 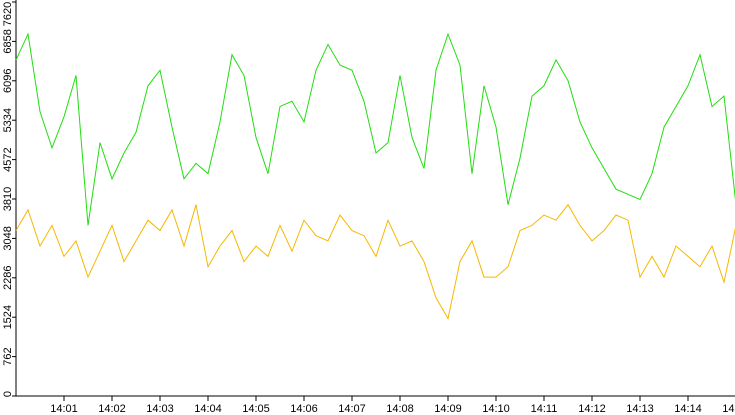 What do you see at coordinates (8, 81) in the screenshot?
I see `y-tick-label: 6096` at bounding box center [8, 81].